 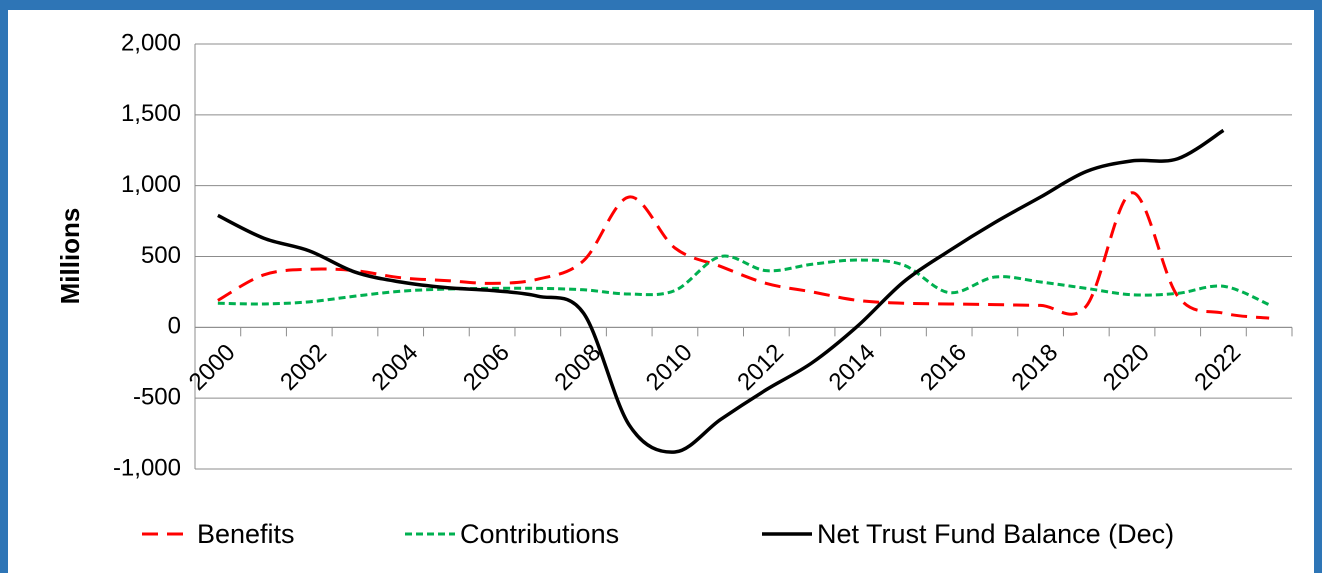 I want to click on legend-label: Benefits, so click(x=246, y=534).